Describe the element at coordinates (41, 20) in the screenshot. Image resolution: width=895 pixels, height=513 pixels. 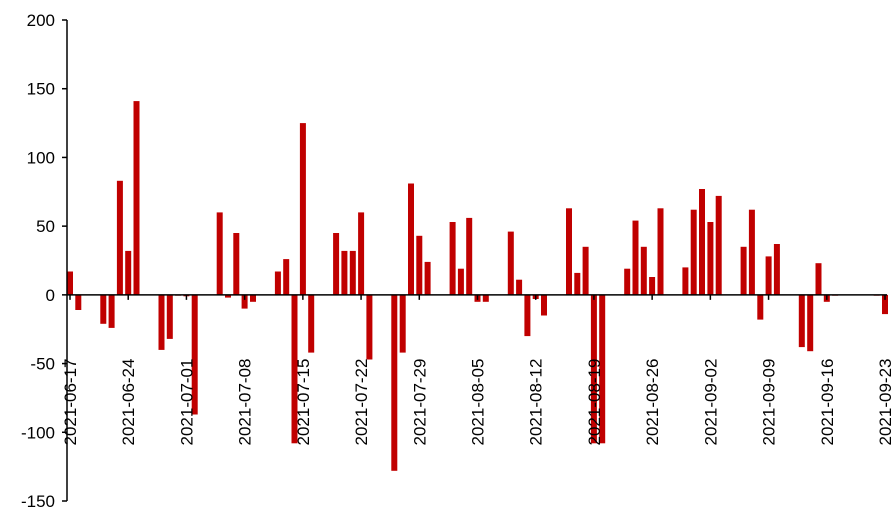
I see `y-tick-label: 200` at that location.